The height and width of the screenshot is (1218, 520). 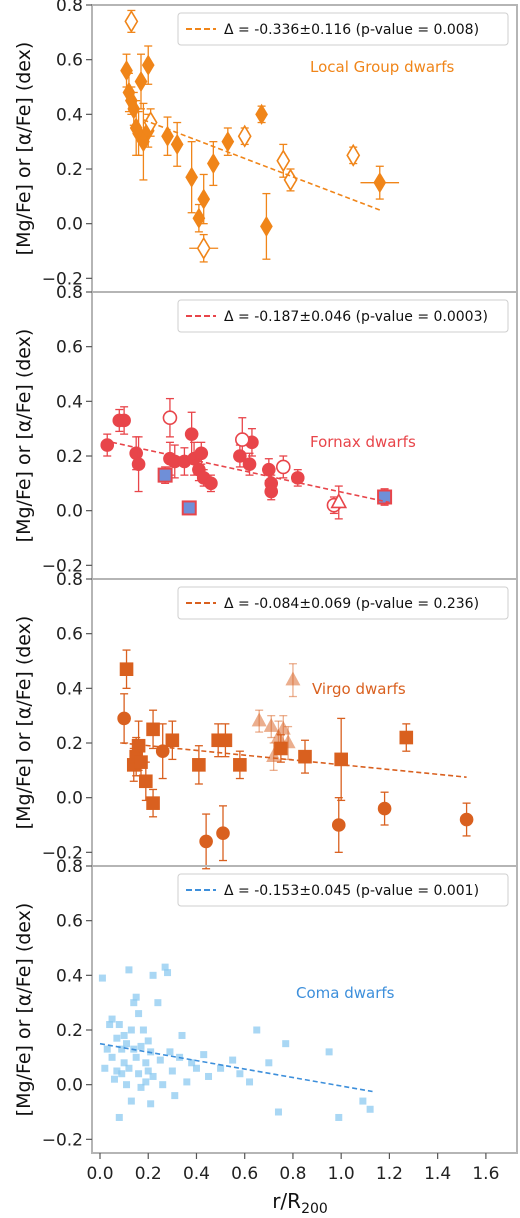 What do you see at coordinates (341, 1174) in the screenshot?
I see `x-tick-label: 1.0` at bounding box center [341, 1174].